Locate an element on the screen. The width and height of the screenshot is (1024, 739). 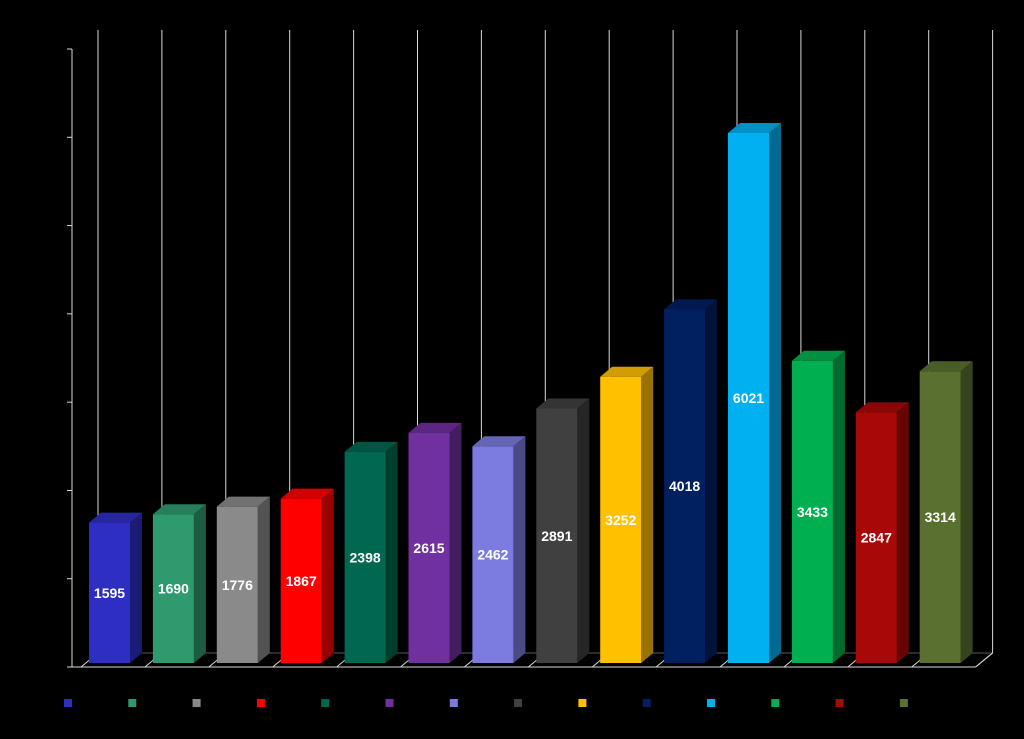
data-label: 1690 is located at coordinates (173, 589).